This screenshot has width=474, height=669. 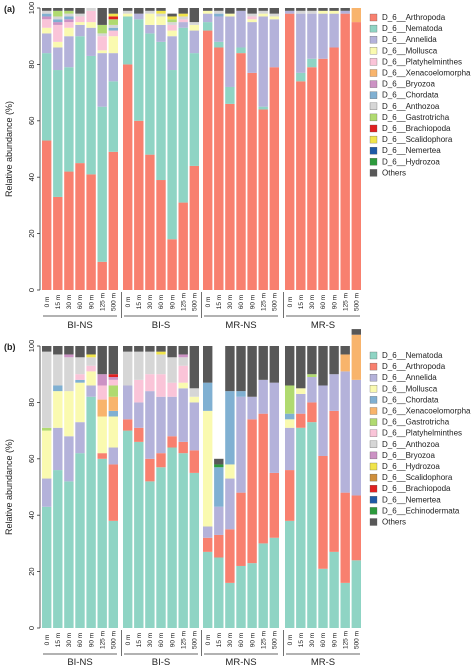 What do you see at coordinates (421, 510) in the screenshot?
I see `legend-label: D_6__Echinodermata` at bounding box center [421, 510].